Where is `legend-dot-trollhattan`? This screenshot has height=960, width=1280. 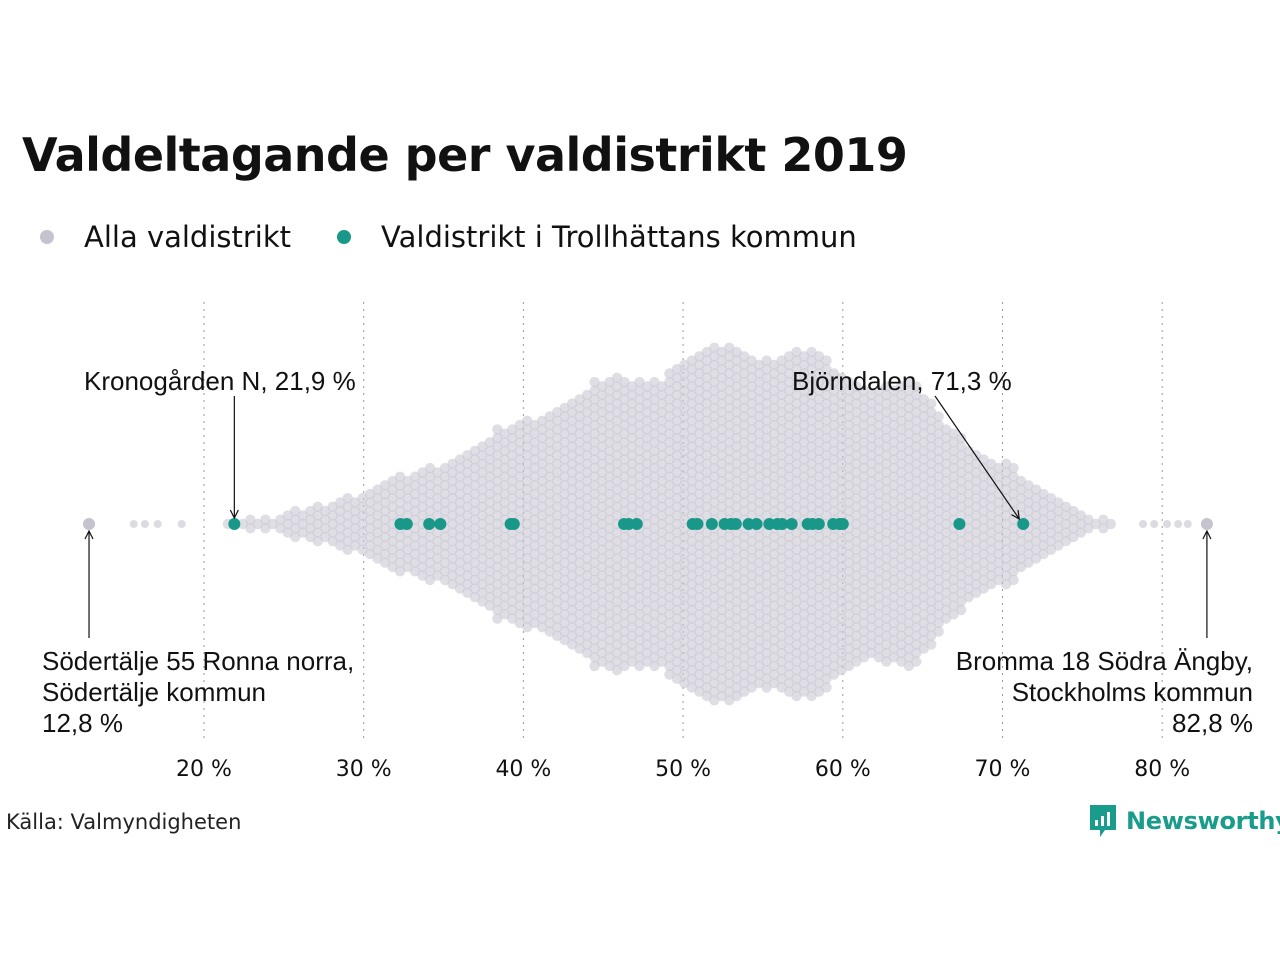 legend-dot-trollhattan is located at coordinates (344, 237).